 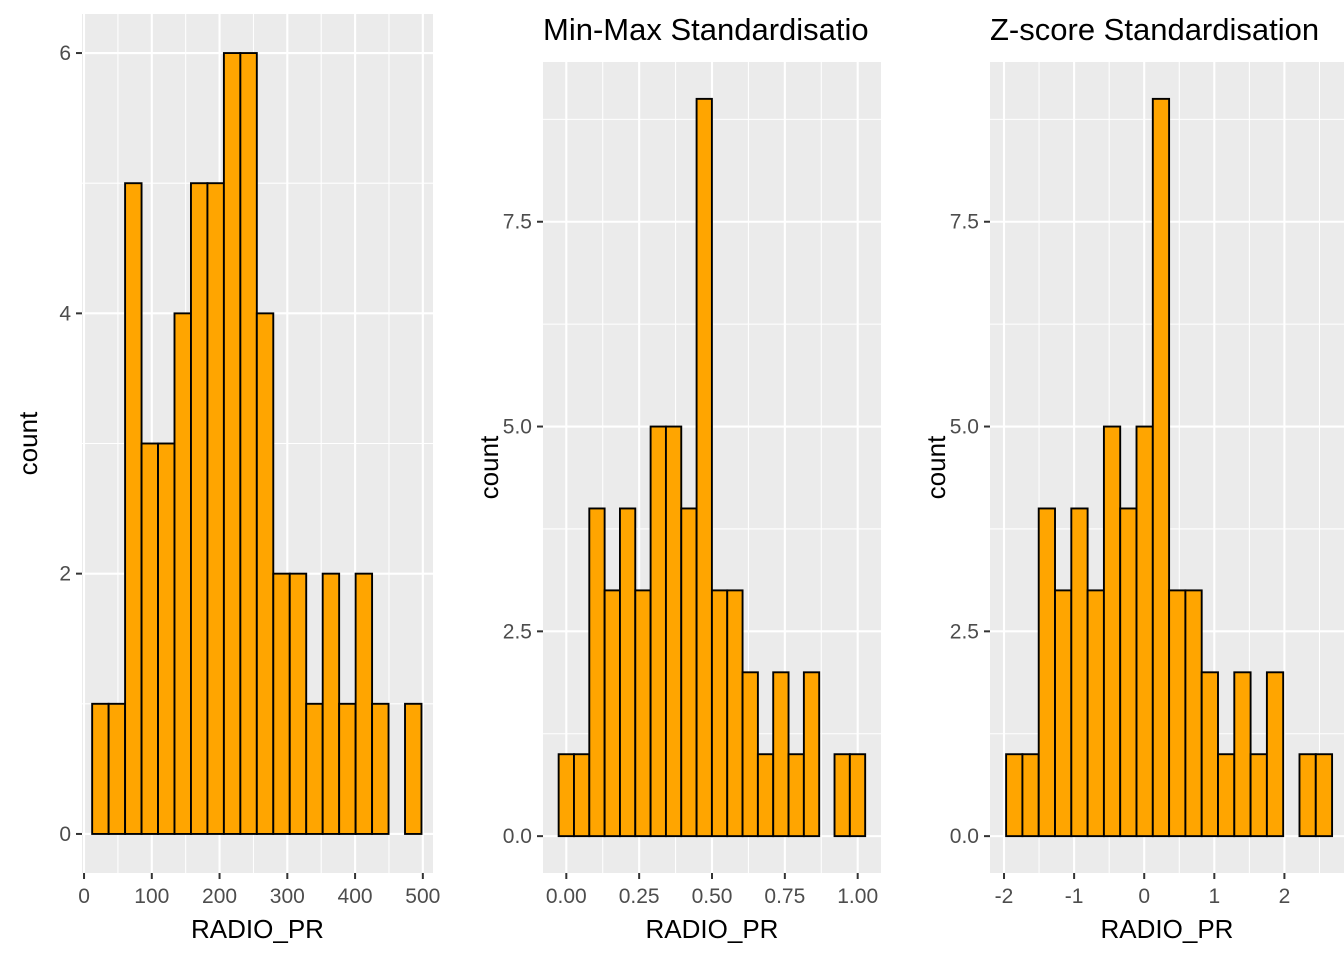 I want to click on x-tick-label: 500, so click(x=422, y=896).